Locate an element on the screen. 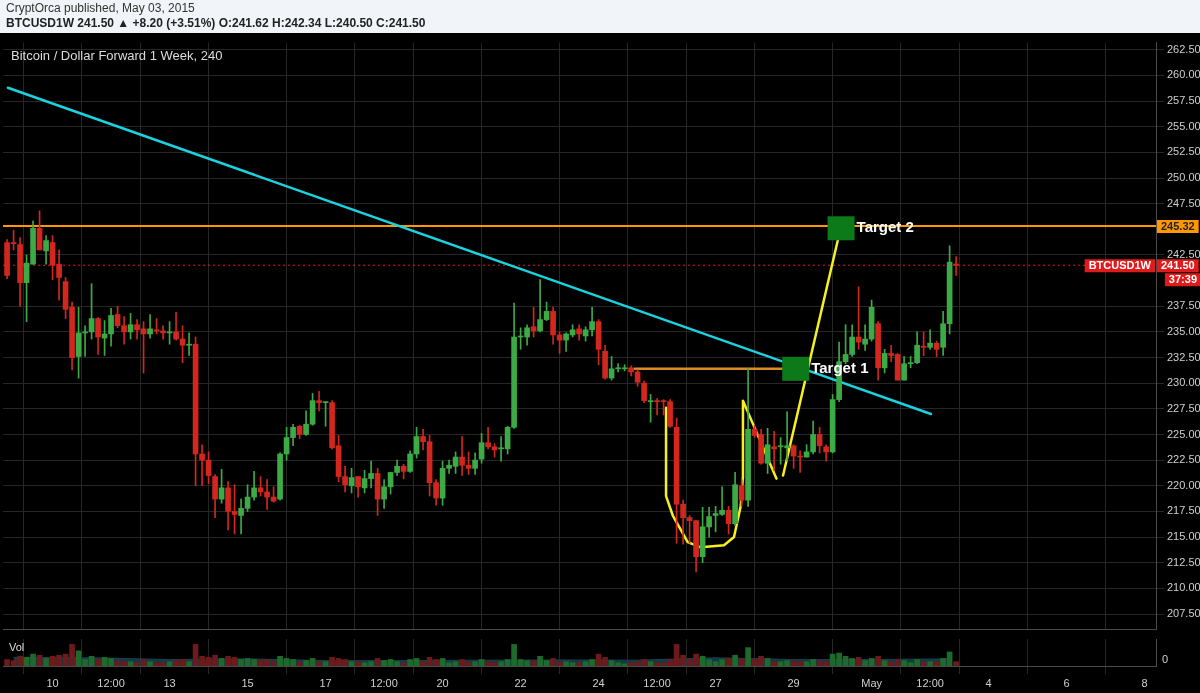 This screenshot has width=1200, height=693. x-tick-label: 15 is located at coordinates (247, 682).